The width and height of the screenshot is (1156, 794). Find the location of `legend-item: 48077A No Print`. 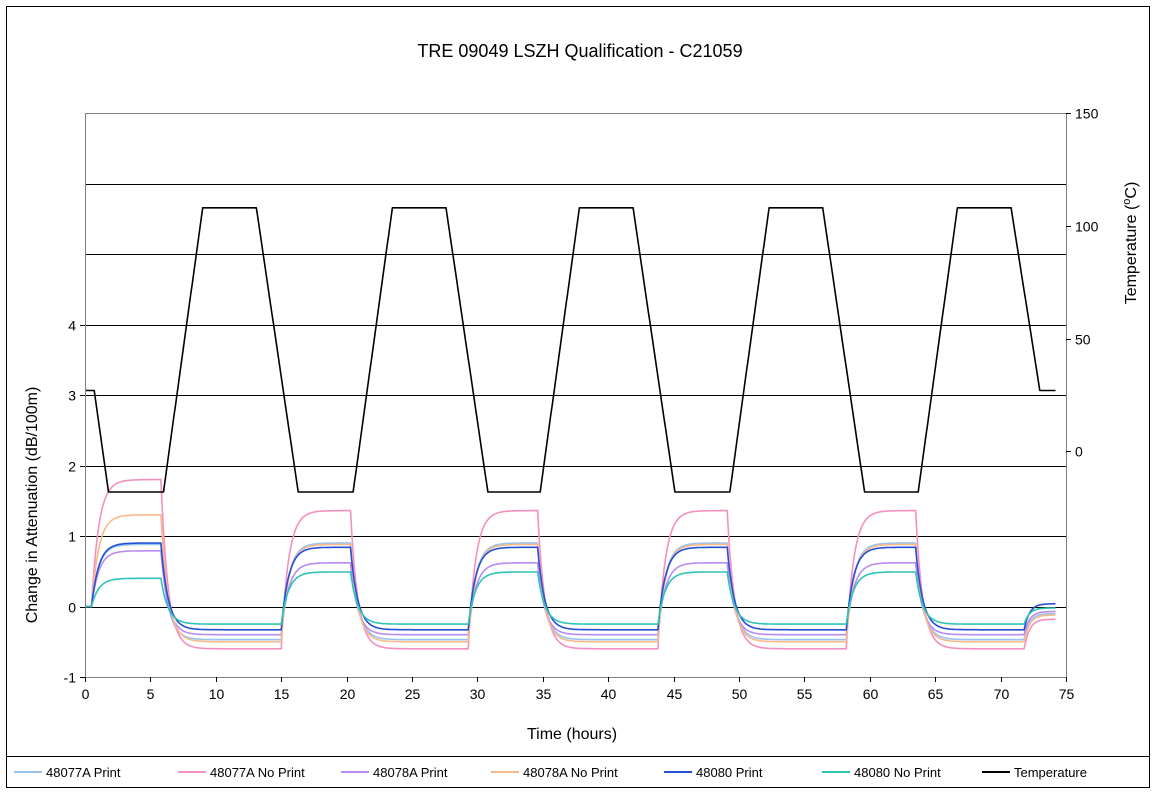

legend-item: 48077A No Print is located at coordinates (241, 772).